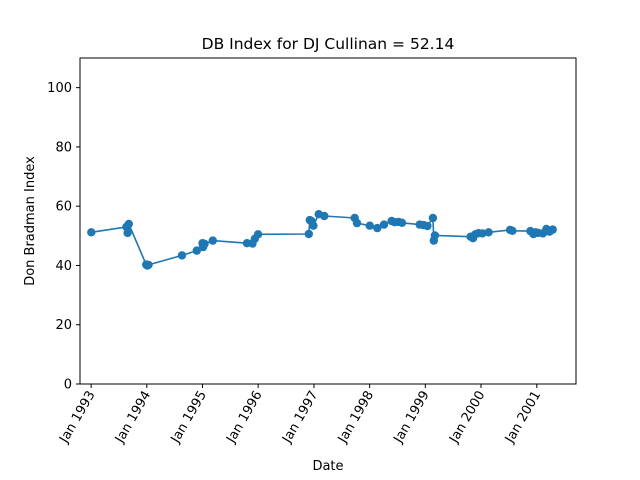 Image resolution: width=640 pixels, height=480 pixels. I want to click on x-tick-label: Jan 1993, so click(77, 418).